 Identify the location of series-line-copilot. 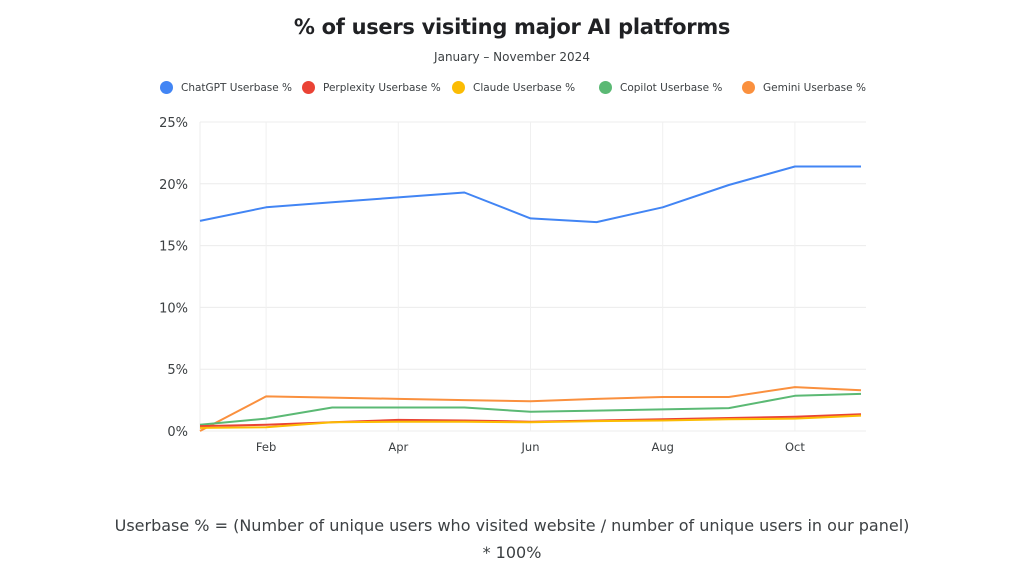
(530, 409).